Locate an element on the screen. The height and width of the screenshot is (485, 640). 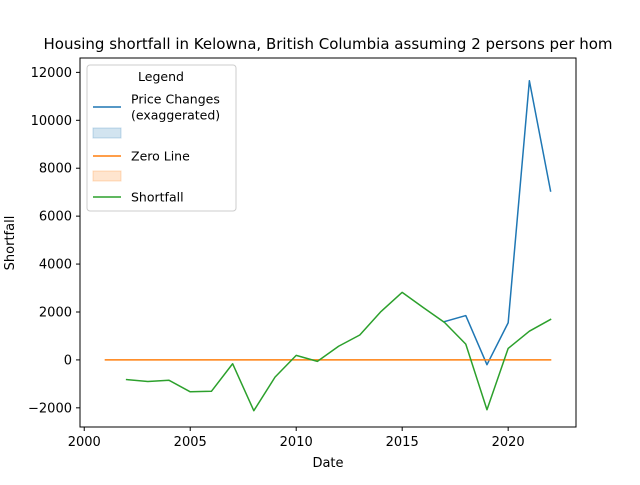
legend-label: Shortfall is located at coordinates (157, 197).